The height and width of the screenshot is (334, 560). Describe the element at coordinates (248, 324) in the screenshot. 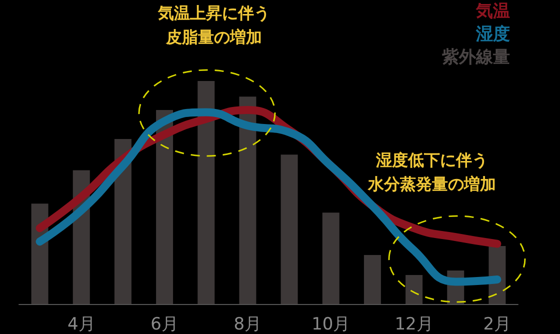

I see `x-tick-label: 8月` at that location.